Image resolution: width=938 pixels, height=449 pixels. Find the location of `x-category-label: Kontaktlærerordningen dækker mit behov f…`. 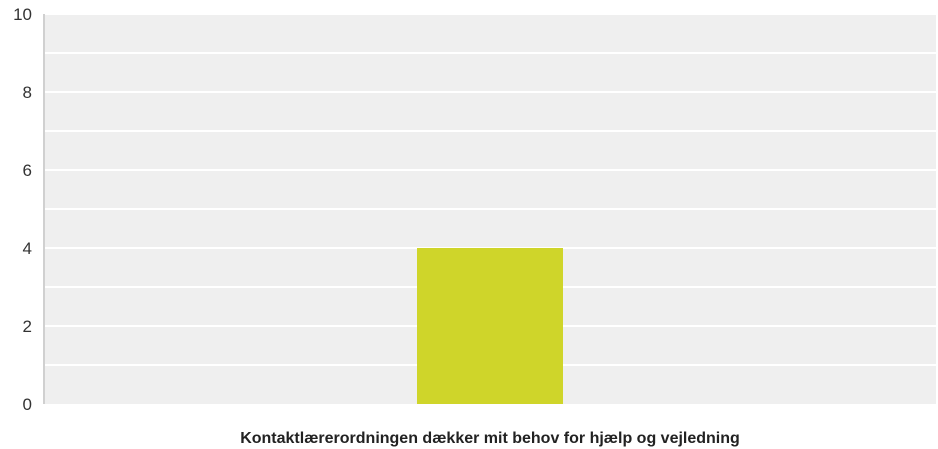

x-category-label: Kontaktlærerordningen dækker mit behov f… is located at coordinates (490, 438).